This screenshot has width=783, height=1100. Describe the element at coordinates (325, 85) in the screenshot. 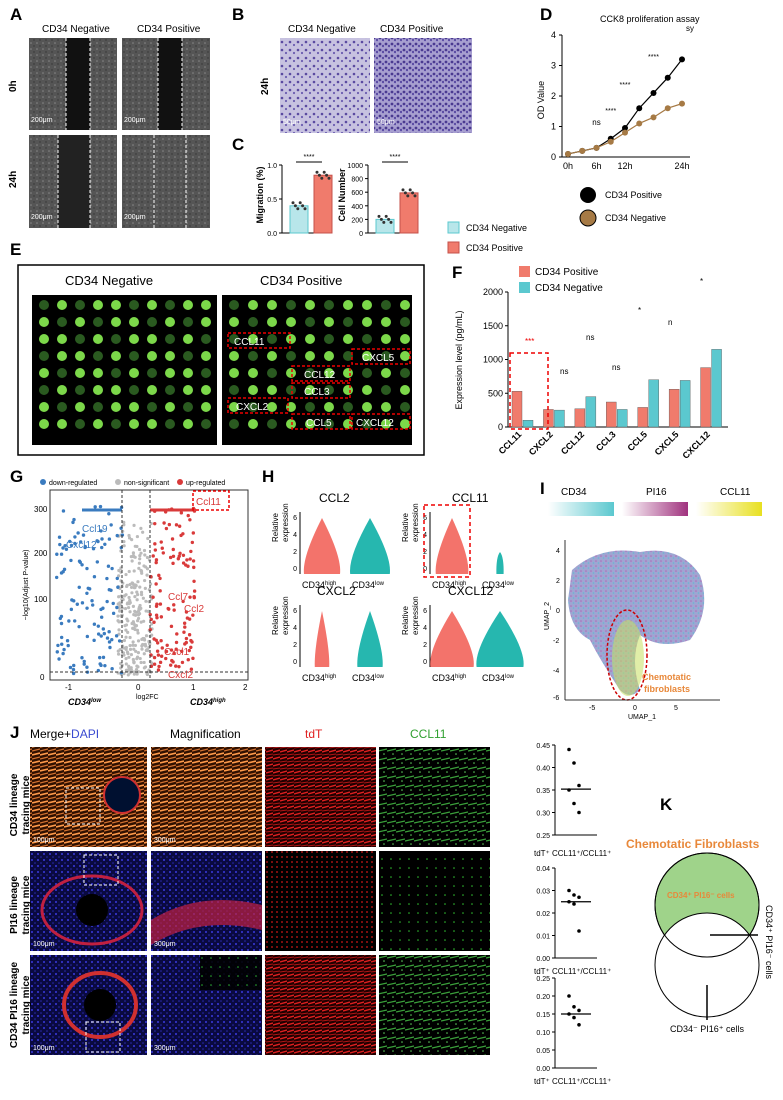

I see `transwell-neg` at that location.